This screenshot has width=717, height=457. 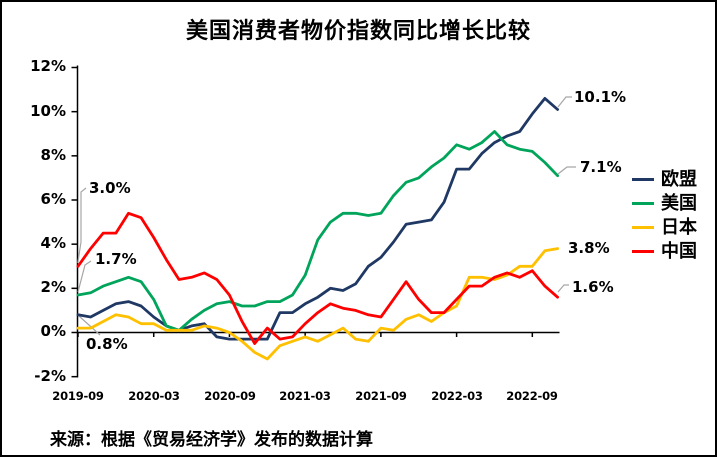 What do you see at coordinates (601, 167) in the screenshot?
I see `data-label-us-end: 7.1%` at bounding box center [601, 167].